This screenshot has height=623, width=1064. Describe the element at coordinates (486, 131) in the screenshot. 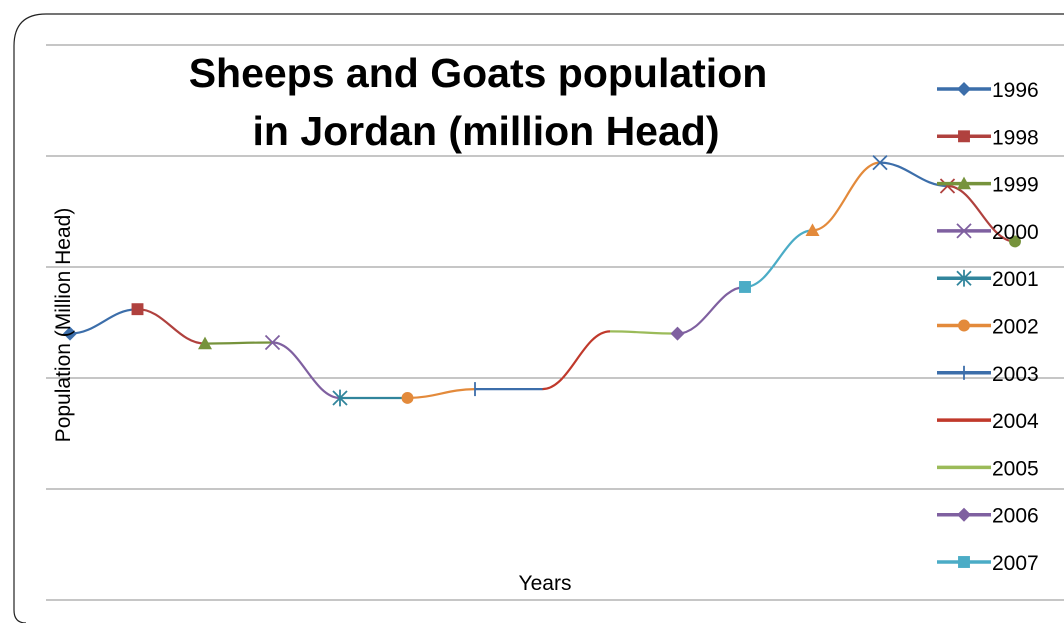

I see `chart-title-line-2: in Jordan (million Head)` at that location.